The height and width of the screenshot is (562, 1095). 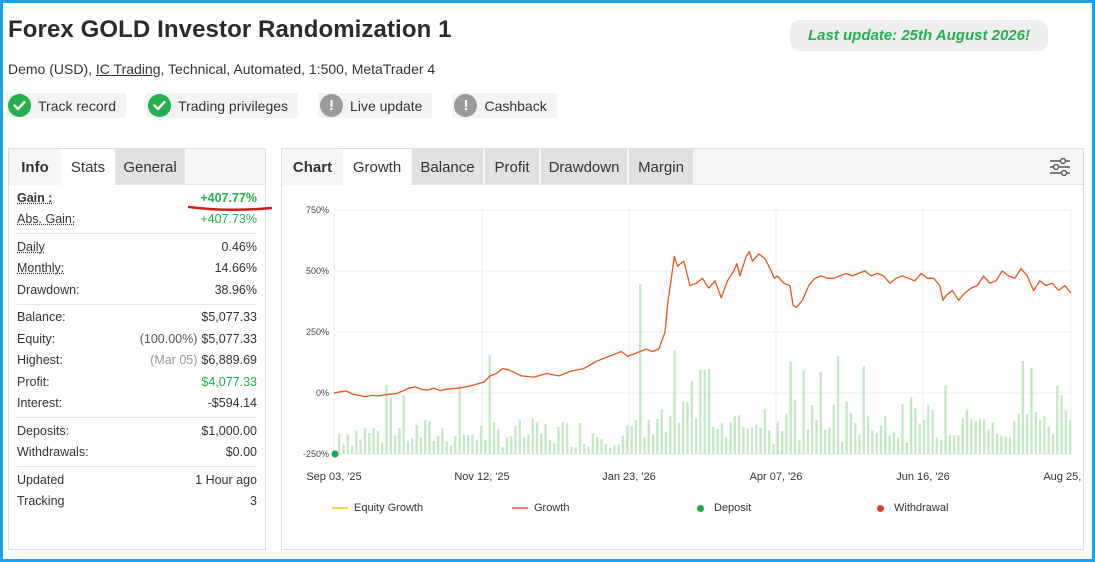 I want to click on x-tick-label: Aug 25, '26, so click(x=1063, y=477).